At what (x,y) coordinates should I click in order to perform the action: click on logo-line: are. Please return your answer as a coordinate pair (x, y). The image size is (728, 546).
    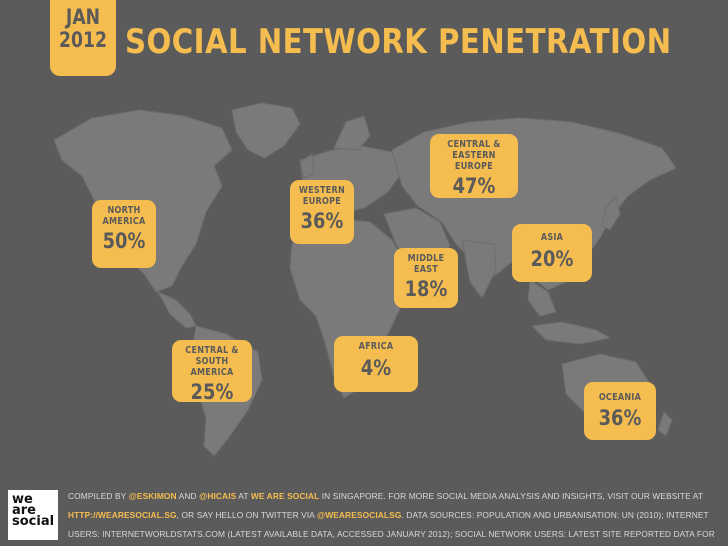
    Looking at the image, I should click on (24, 510).